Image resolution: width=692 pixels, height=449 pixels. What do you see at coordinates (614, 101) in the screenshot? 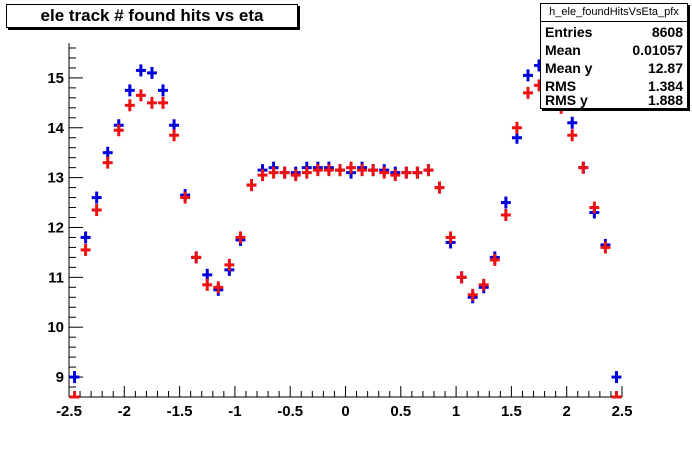
I see `stats-row-rms-y: RMS y 1.888` at bounding box center [614, 101].